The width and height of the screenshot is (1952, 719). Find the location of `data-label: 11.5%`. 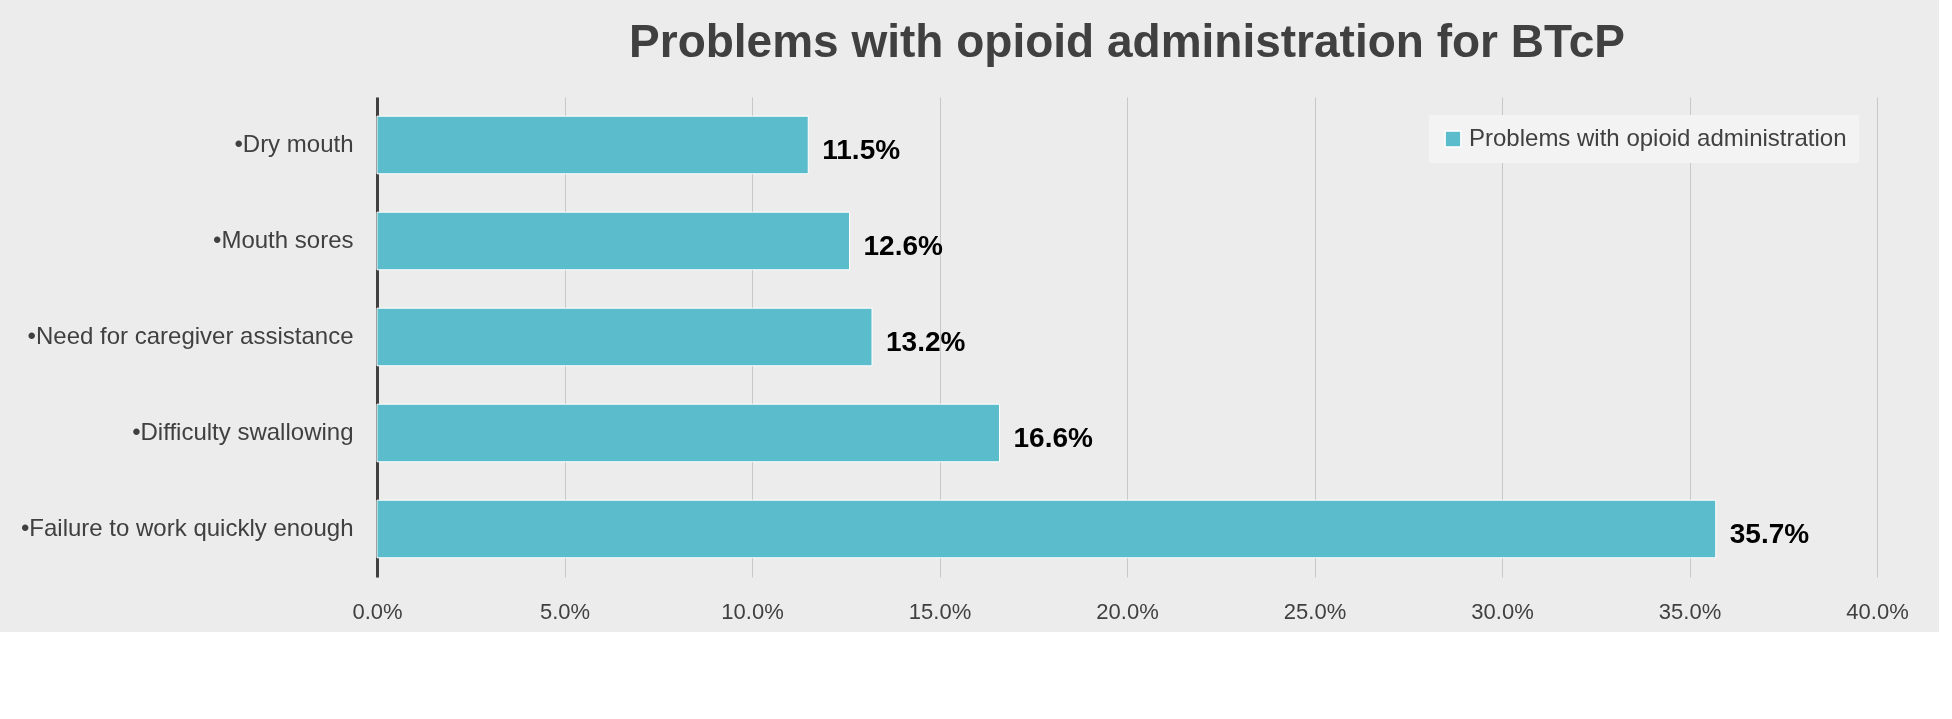

data-label: 11.5% is located at coordinates (861, 149).